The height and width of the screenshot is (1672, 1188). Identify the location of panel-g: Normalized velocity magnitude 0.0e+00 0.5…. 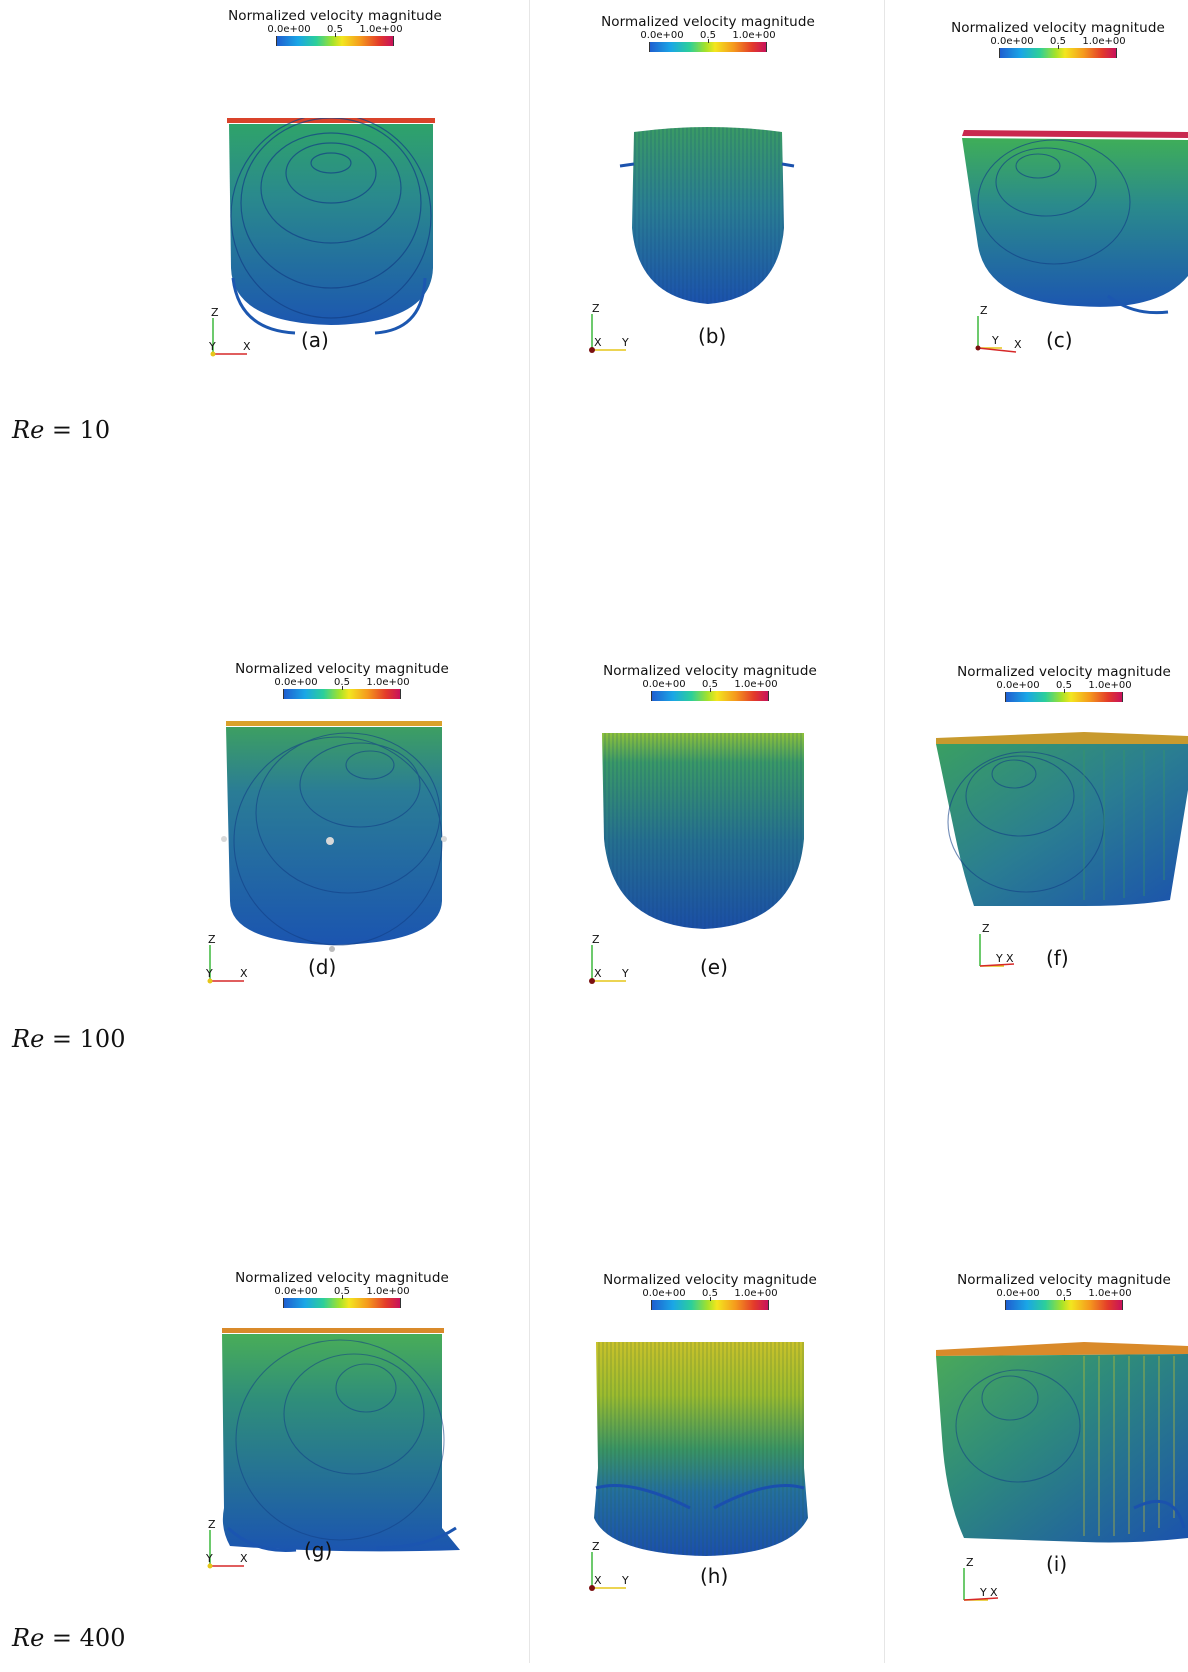
(339, 1470).